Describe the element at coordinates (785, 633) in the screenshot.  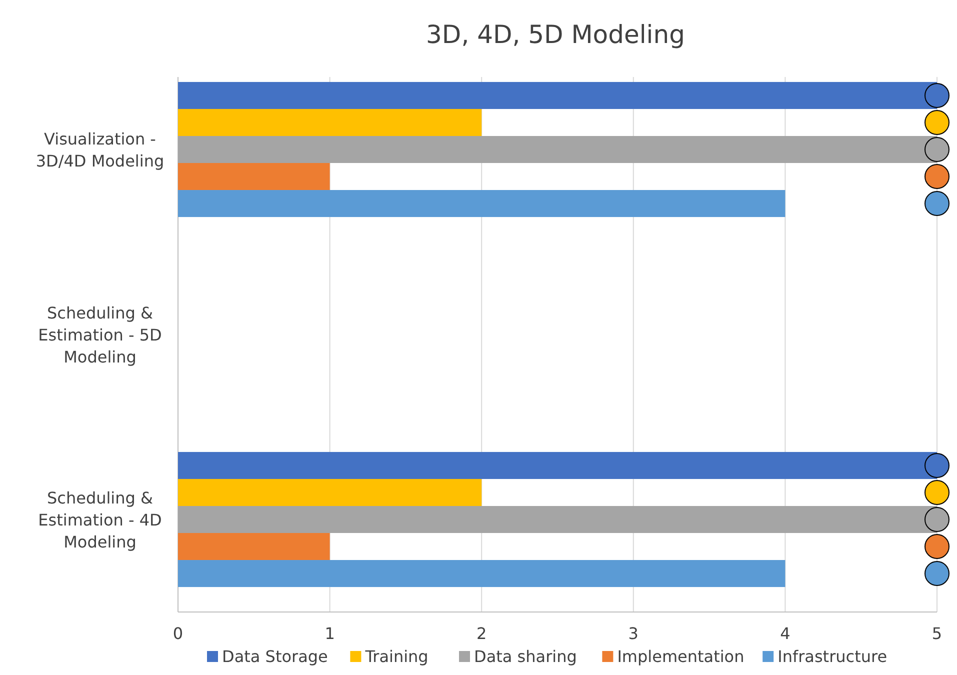
I see `x-tick-label: 4` at that location.